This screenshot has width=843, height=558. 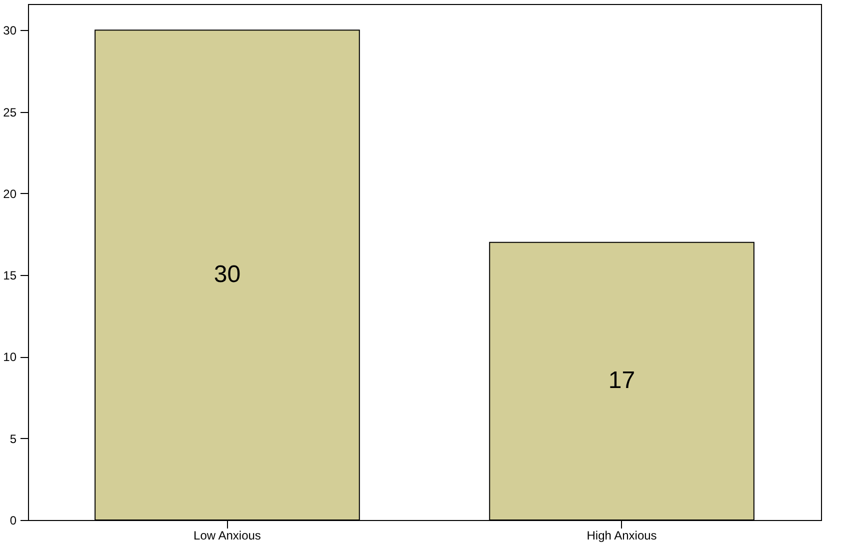 I want to click on y-tick-label: 30, so click(x=10, y=31).